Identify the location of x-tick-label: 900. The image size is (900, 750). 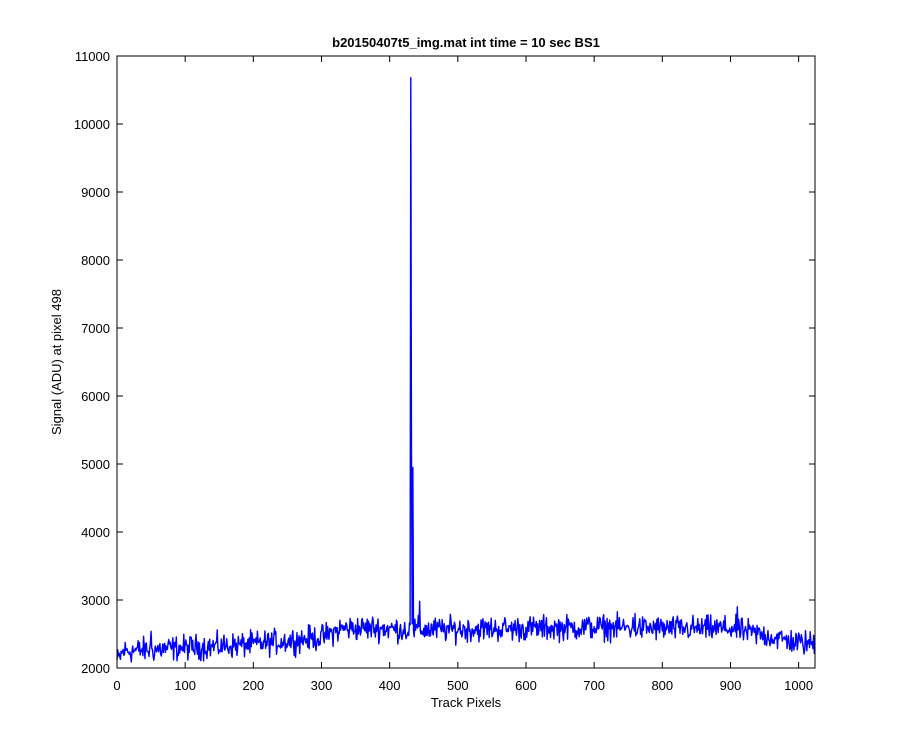
(731, 685).